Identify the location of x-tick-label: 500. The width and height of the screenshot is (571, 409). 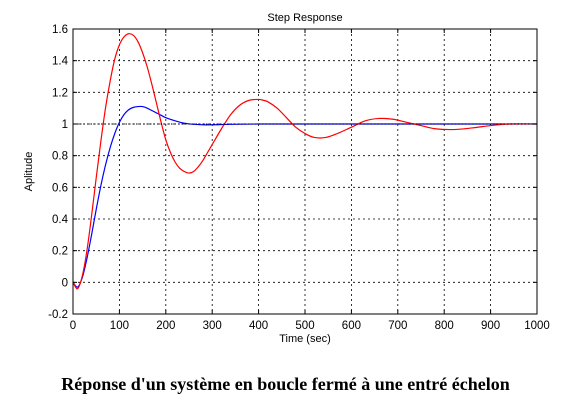
(304, 326).